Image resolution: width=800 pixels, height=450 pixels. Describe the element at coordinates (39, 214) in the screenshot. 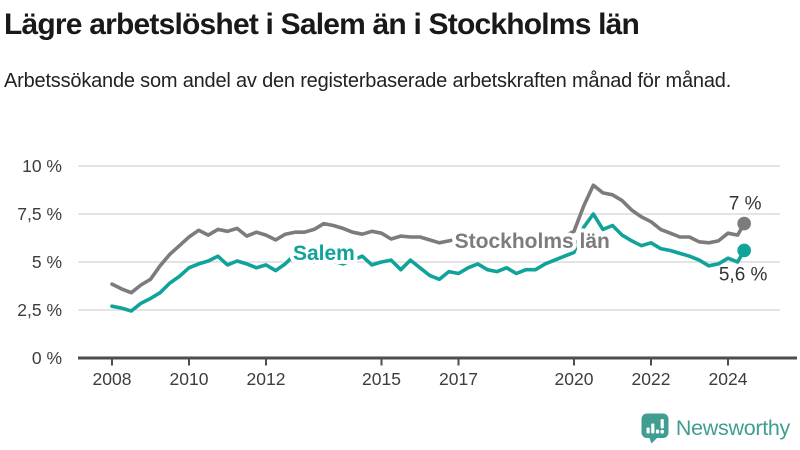

I see `y-tick-label: 7,5 %` at that location.